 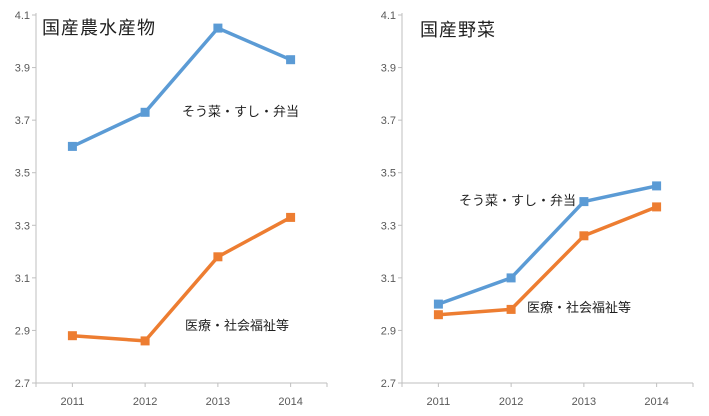 What do you see at coordinates (99, 28) in the screenshot?
I see `chart-title-left: 国産農水産物` at bounding box center [99, 28].